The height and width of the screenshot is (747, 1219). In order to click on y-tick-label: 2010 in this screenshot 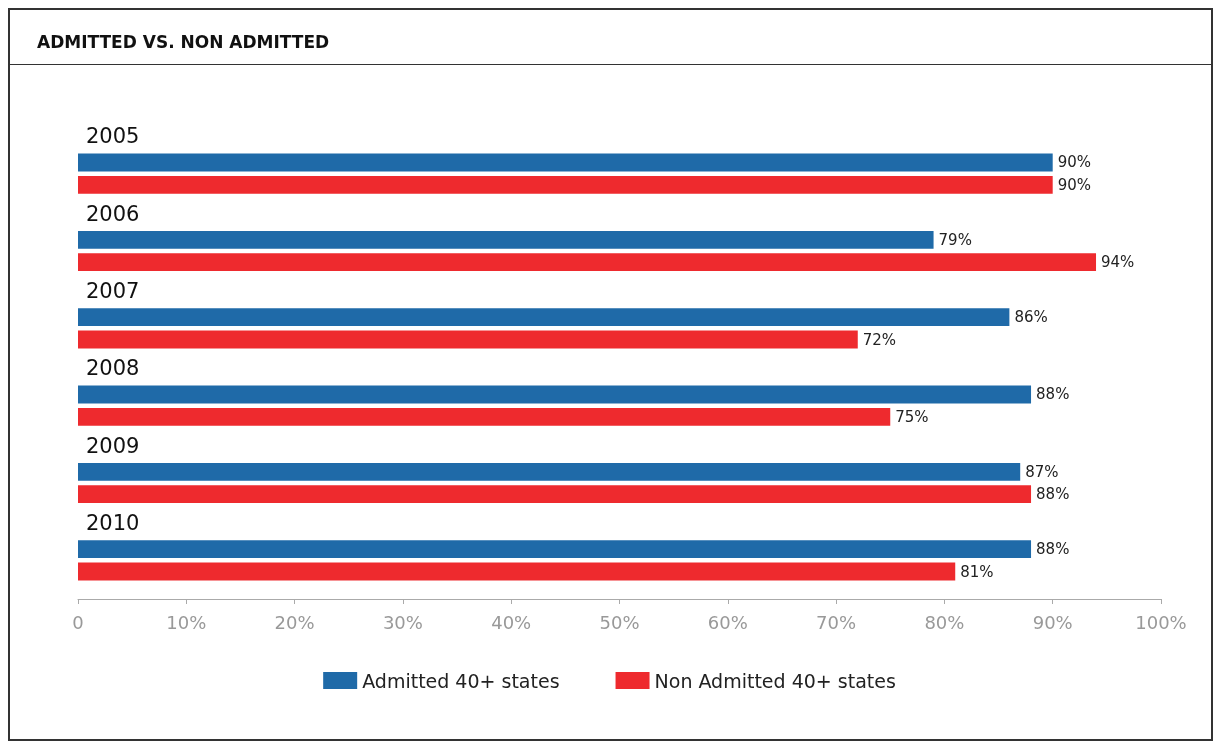, I will do `click(113, 522)`.